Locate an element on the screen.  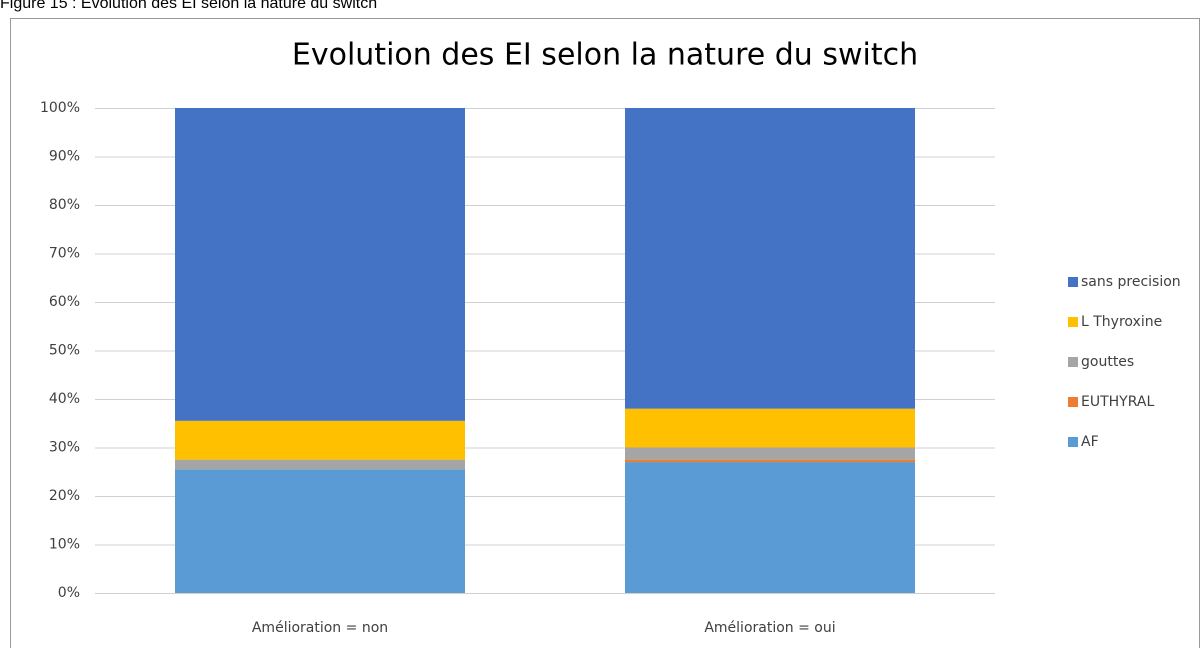
y-tick-label: 50% is located at coordinates (64, 351).